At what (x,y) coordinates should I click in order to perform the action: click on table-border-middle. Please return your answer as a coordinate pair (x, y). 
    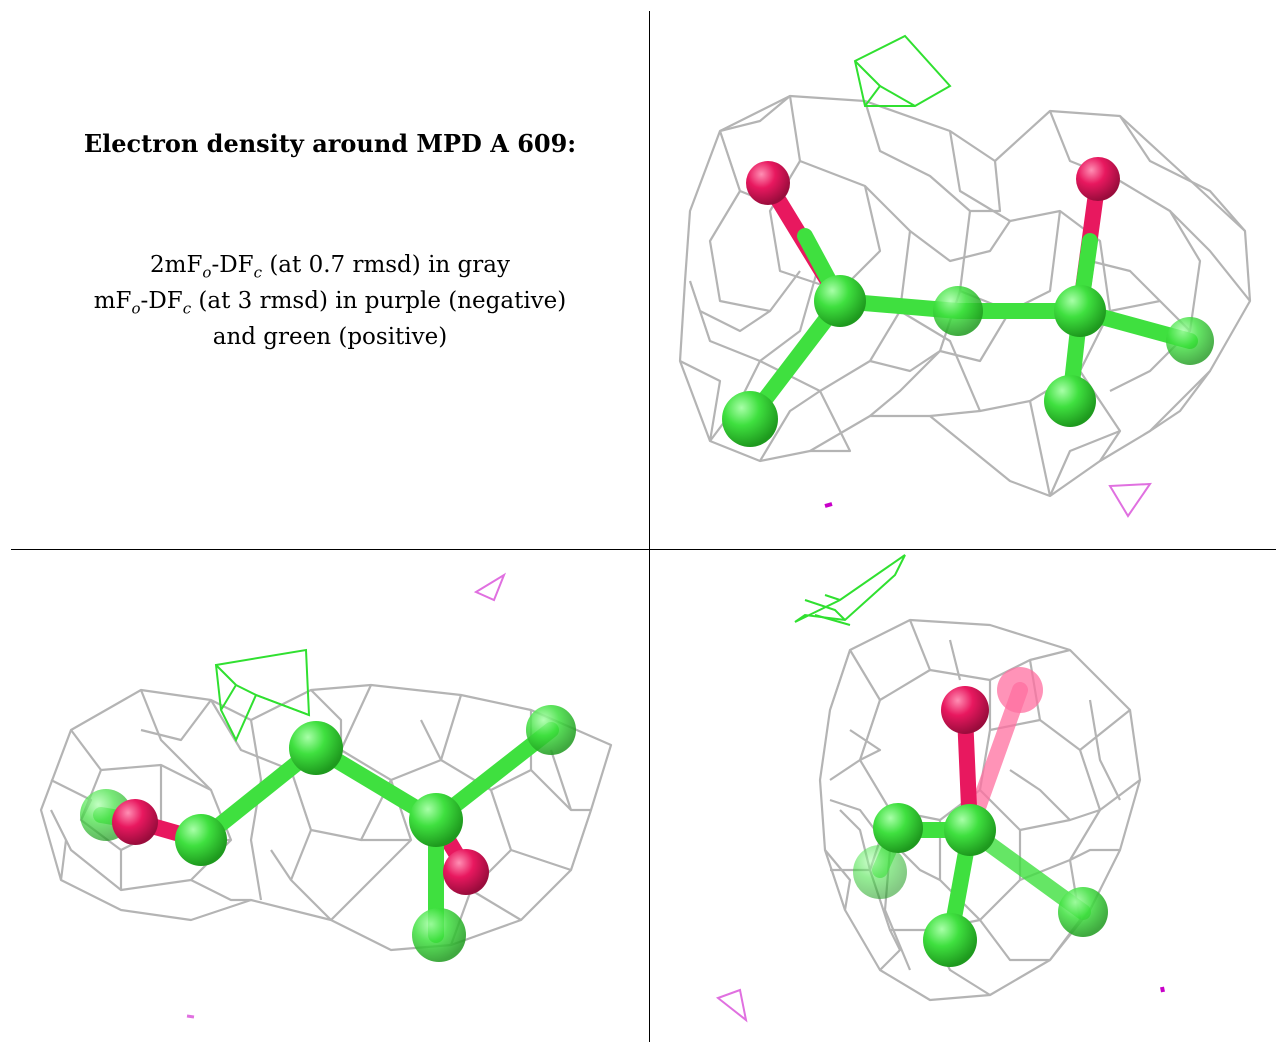
    Looking at the image, I should click on (643, 549).